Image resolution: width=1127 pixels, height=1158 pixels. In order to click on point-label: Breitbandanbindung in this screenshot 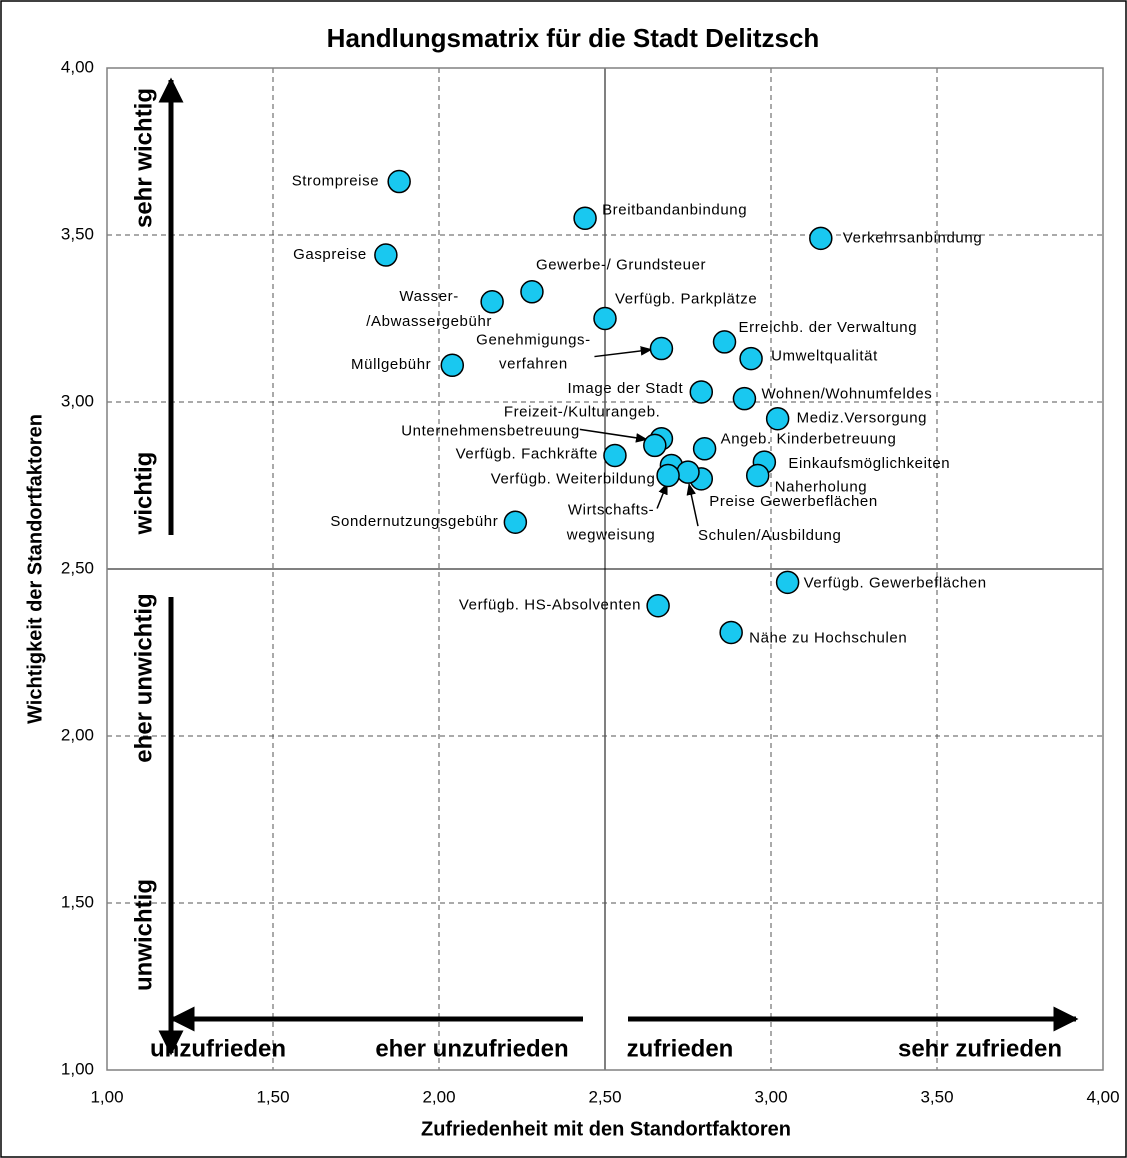, I will do `click(674, 209)`.